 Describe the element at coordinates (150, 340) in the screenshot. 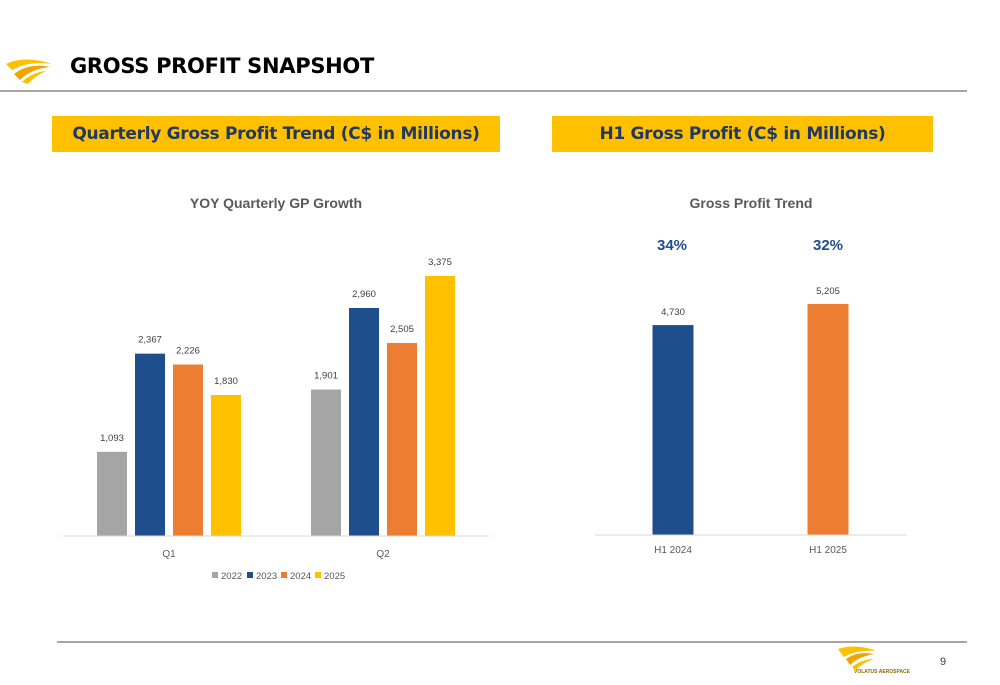

I see `data-label: 2,367` at that location.